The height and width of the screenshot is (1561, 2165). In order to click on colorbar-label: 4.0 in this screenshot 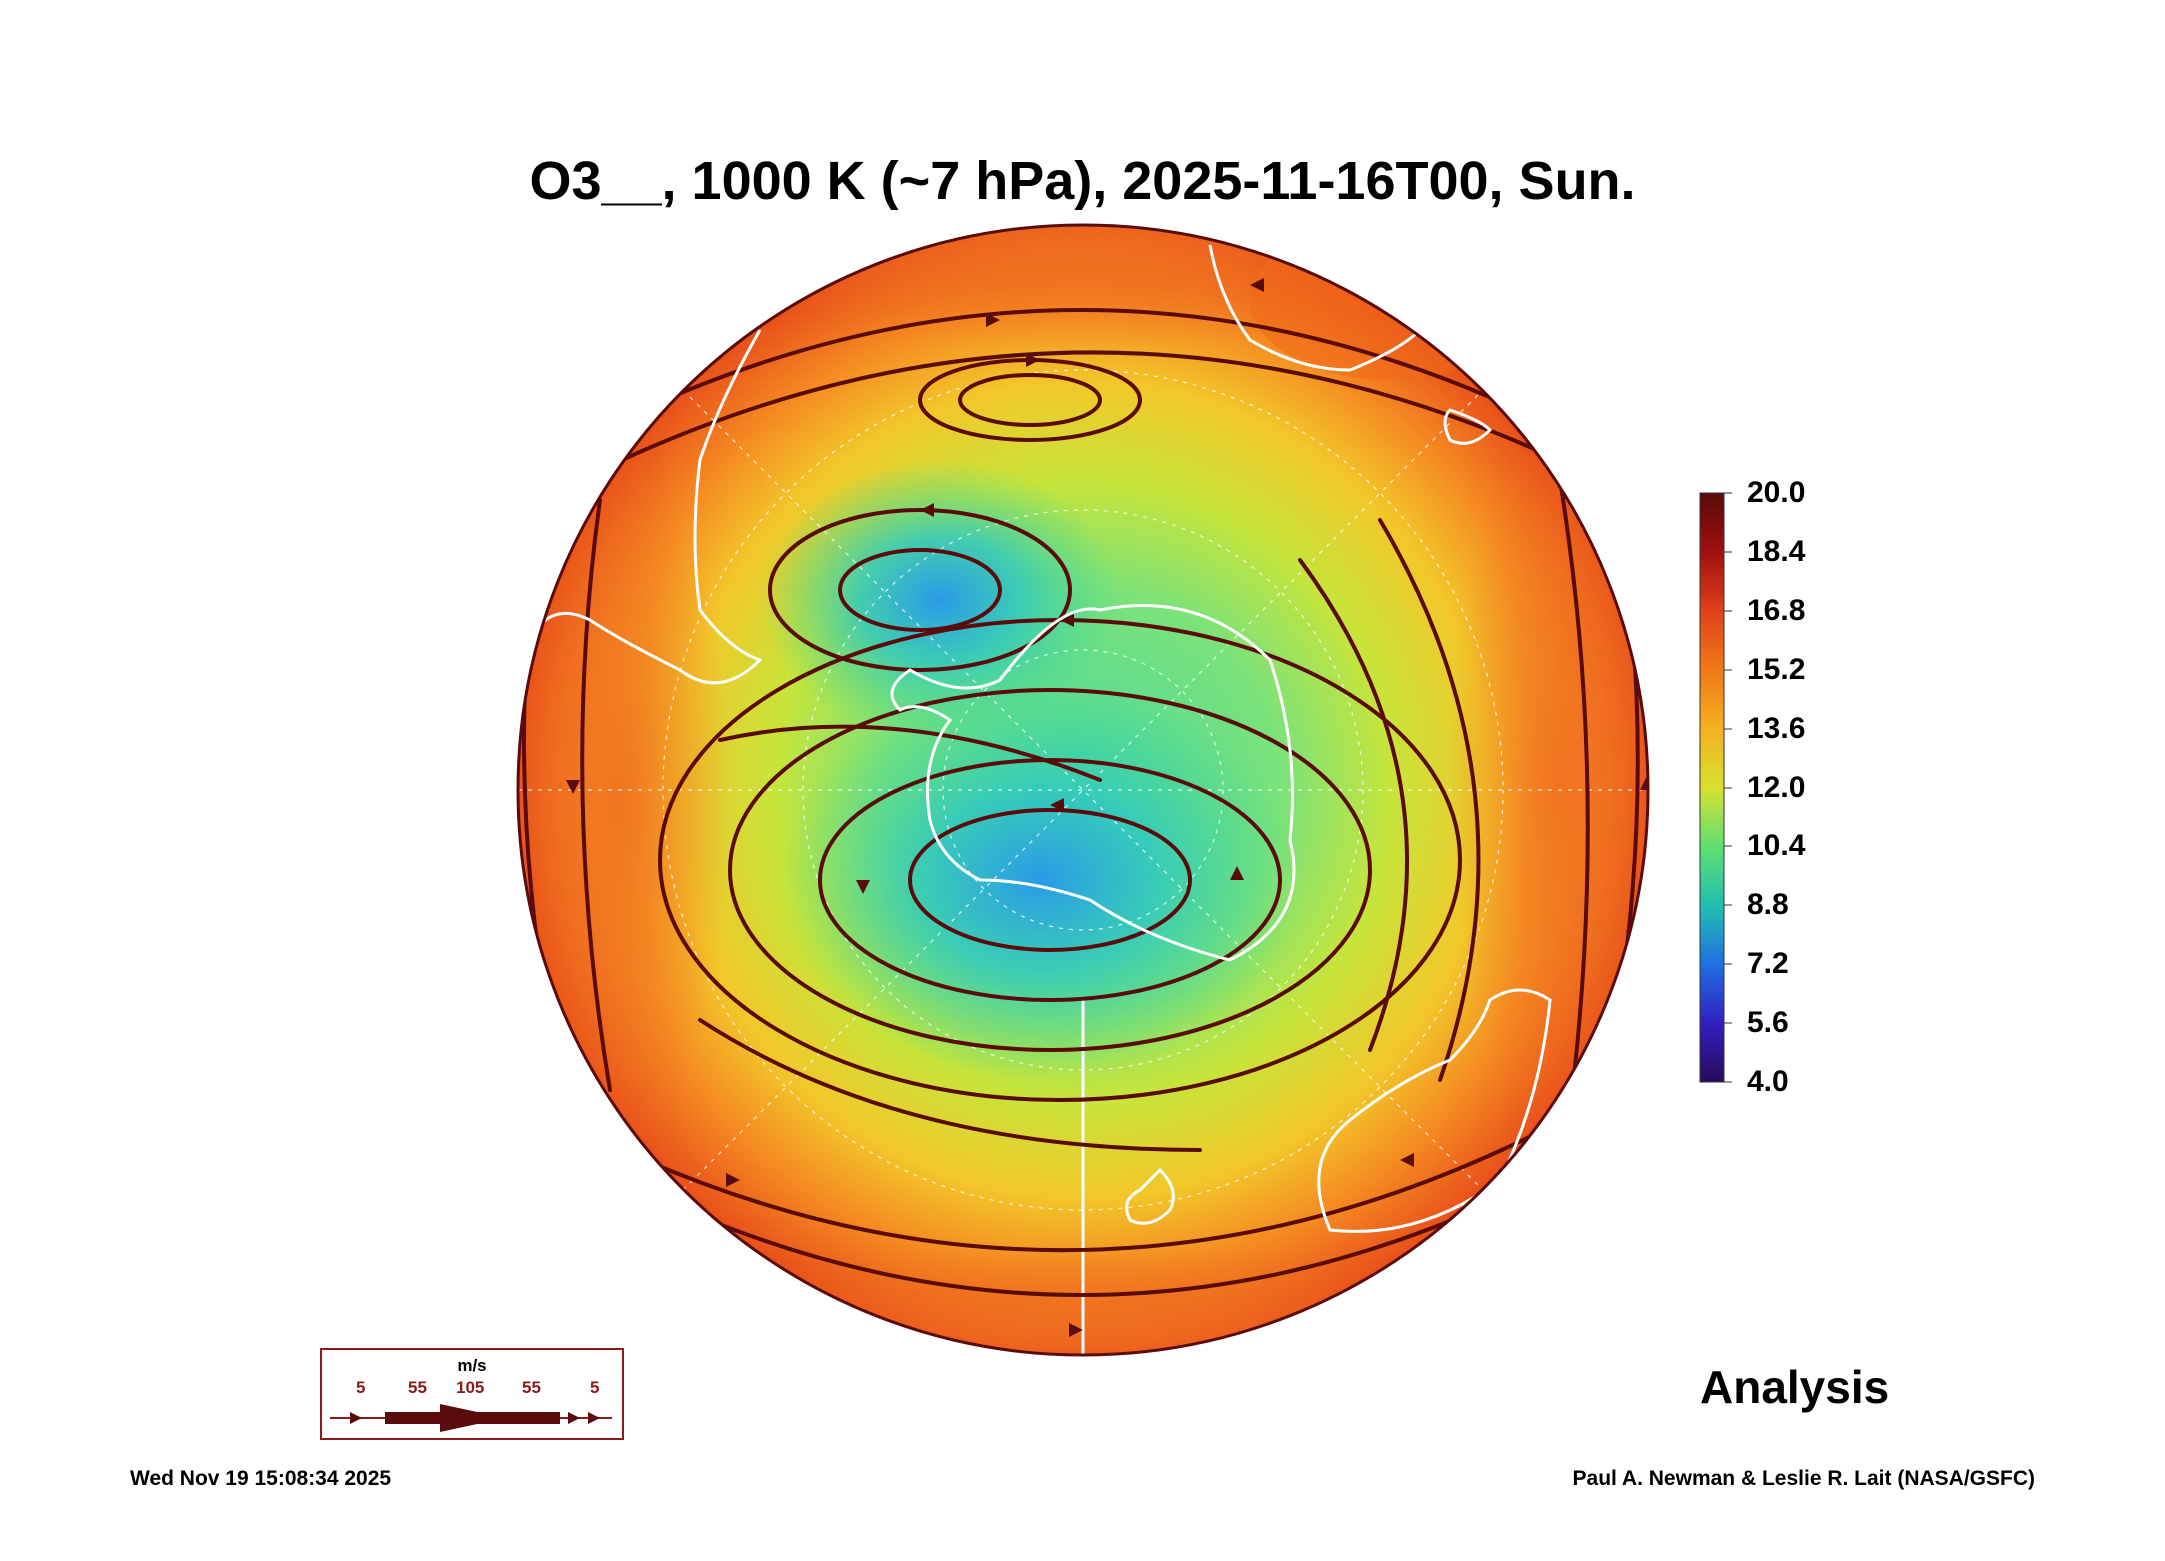, I will do `click(1768, 1081)`.